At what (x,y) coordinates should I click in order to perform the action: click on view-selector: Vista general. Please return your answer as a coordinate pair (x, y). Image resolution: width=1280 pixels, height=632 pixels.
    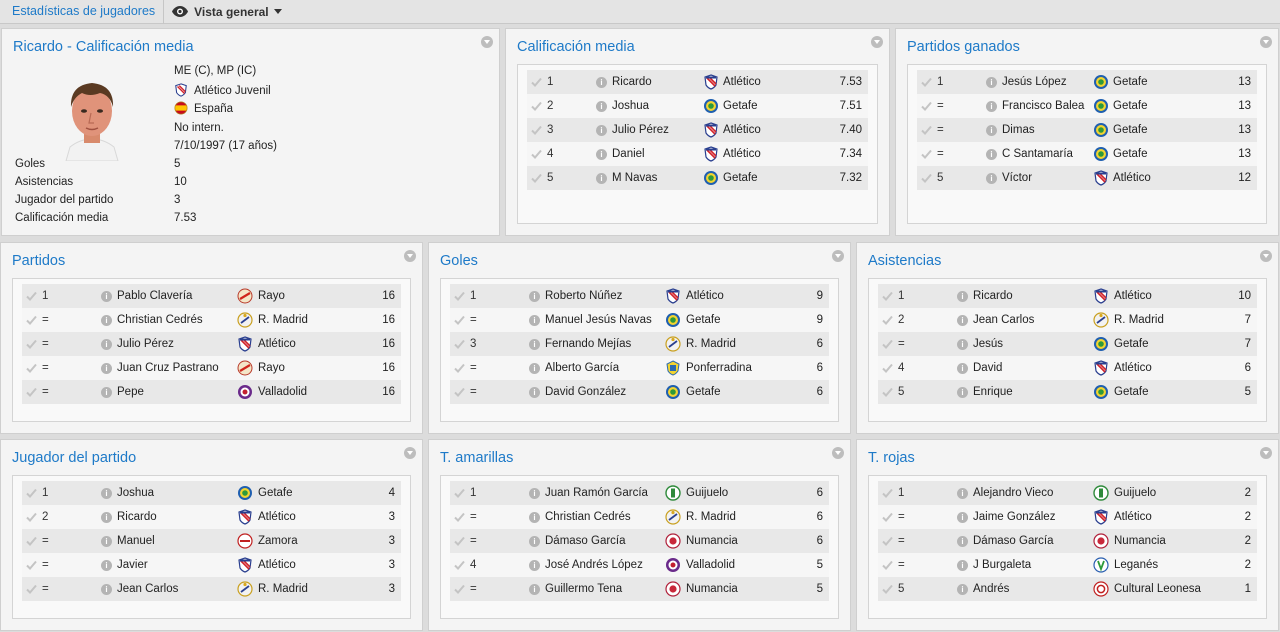
    Looking at the image, I should click on (223, 12).